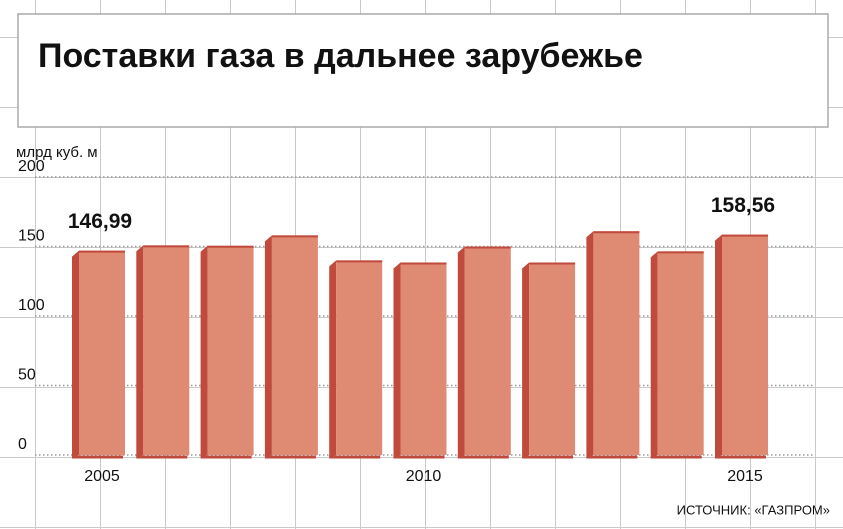 The height and width of the screenshot is (529, 843). I want to click on y-tick-label: 200, so click(31, 166).